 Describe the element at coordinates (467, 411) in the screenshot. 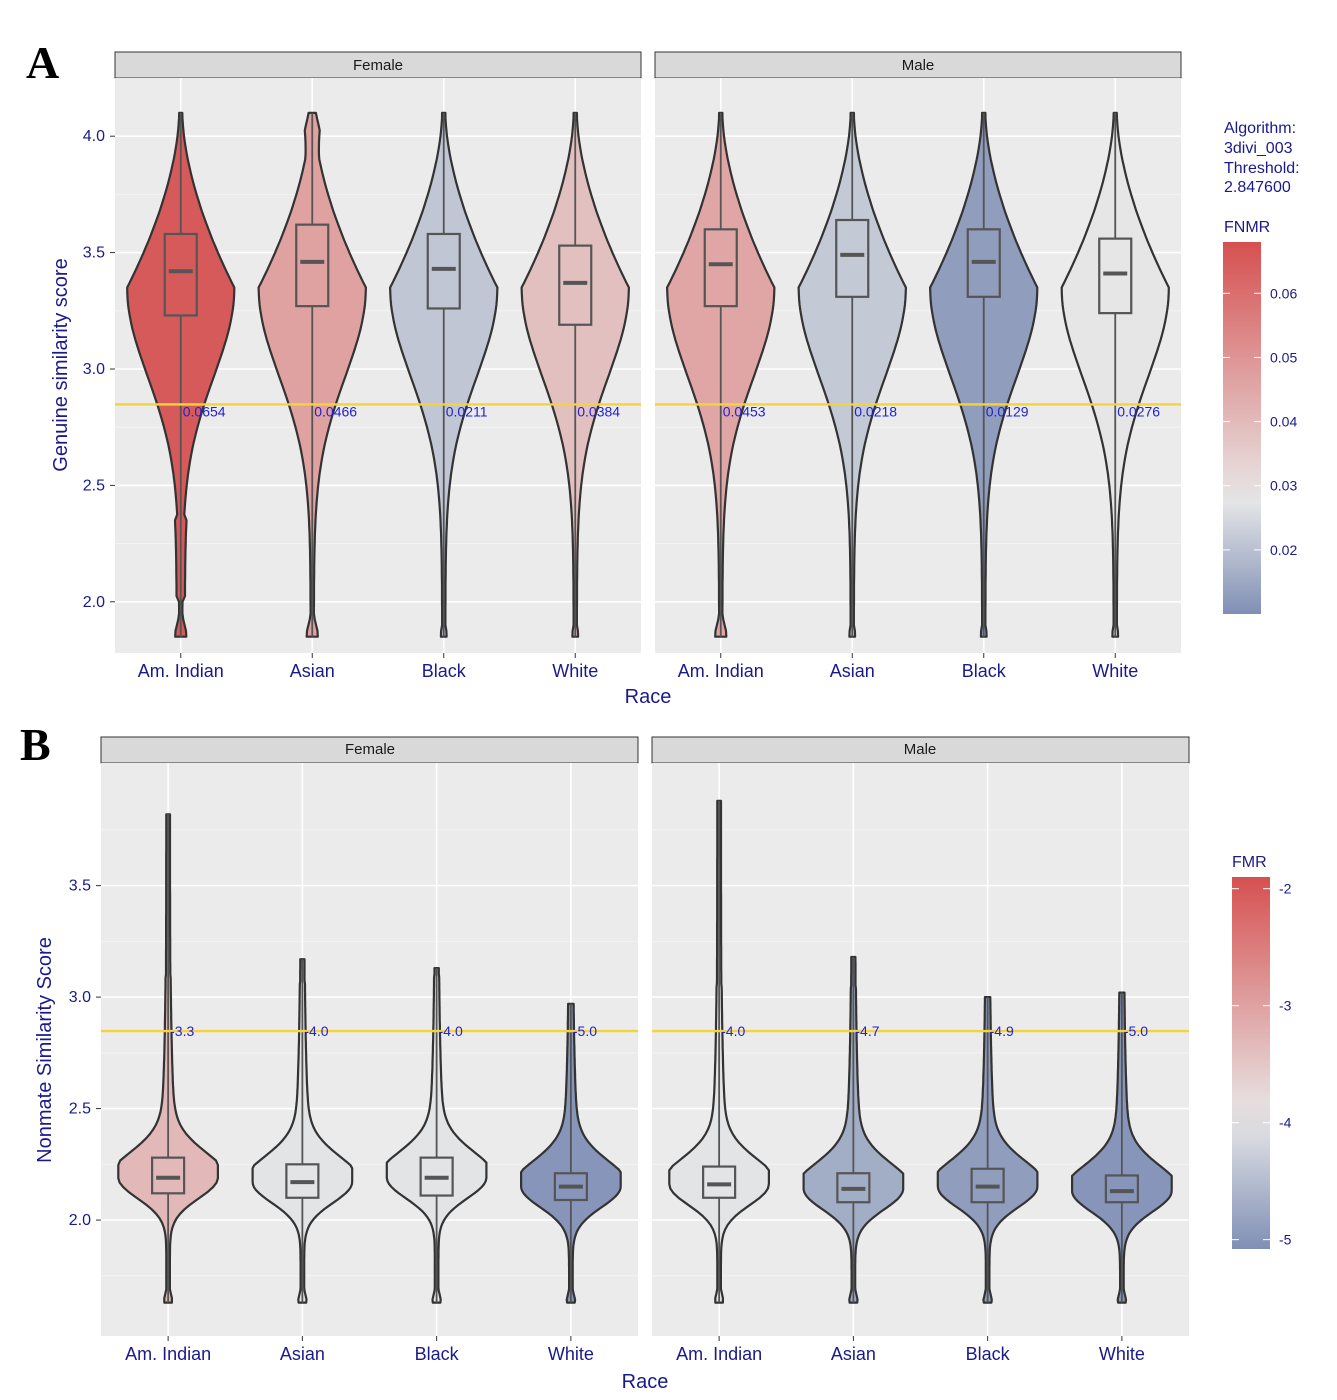

I see `rate-label: 0.0211` at that location.